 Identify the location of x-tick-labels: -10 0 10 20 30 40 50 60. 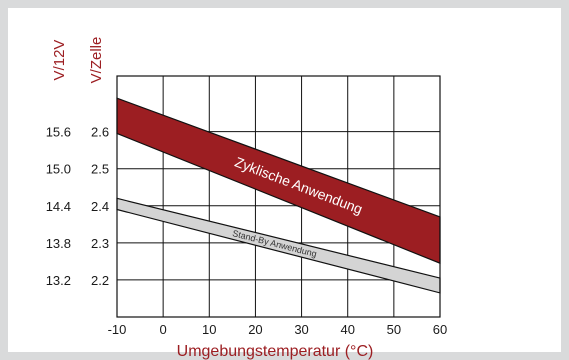
(278, 329).